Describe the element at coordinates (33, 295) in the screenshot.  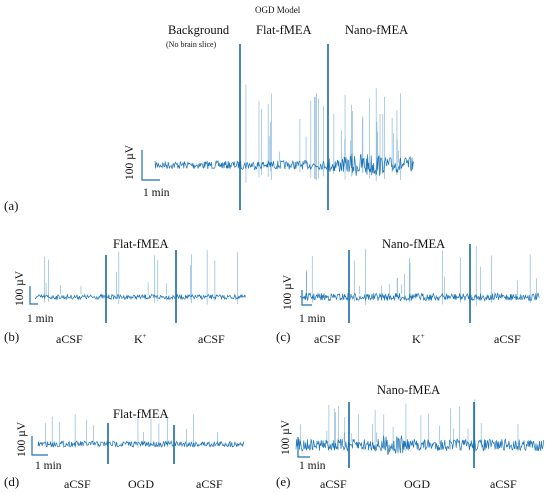
I see `panel-b-scale-bar` at that location.